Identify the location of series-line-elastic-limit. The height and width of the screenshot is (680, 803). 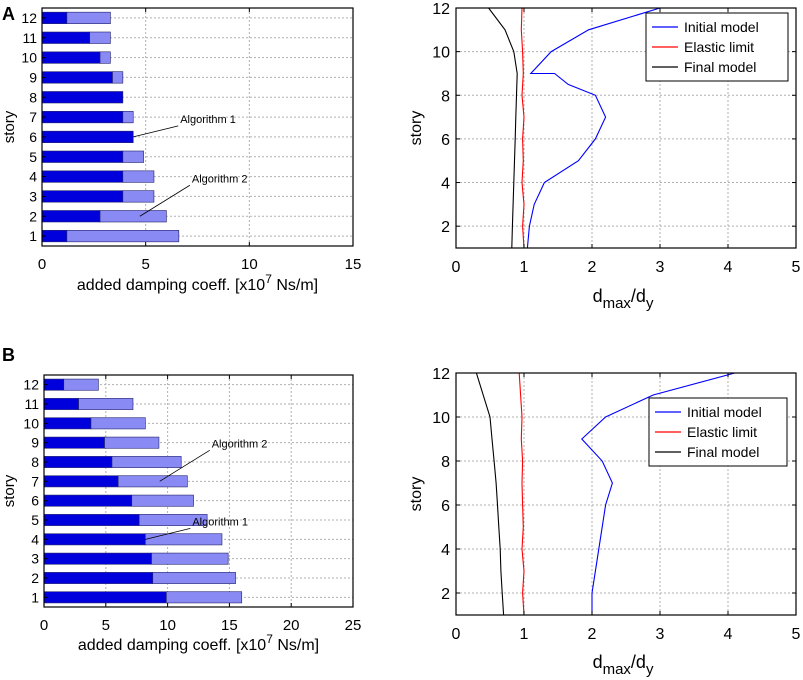
(522, 128).